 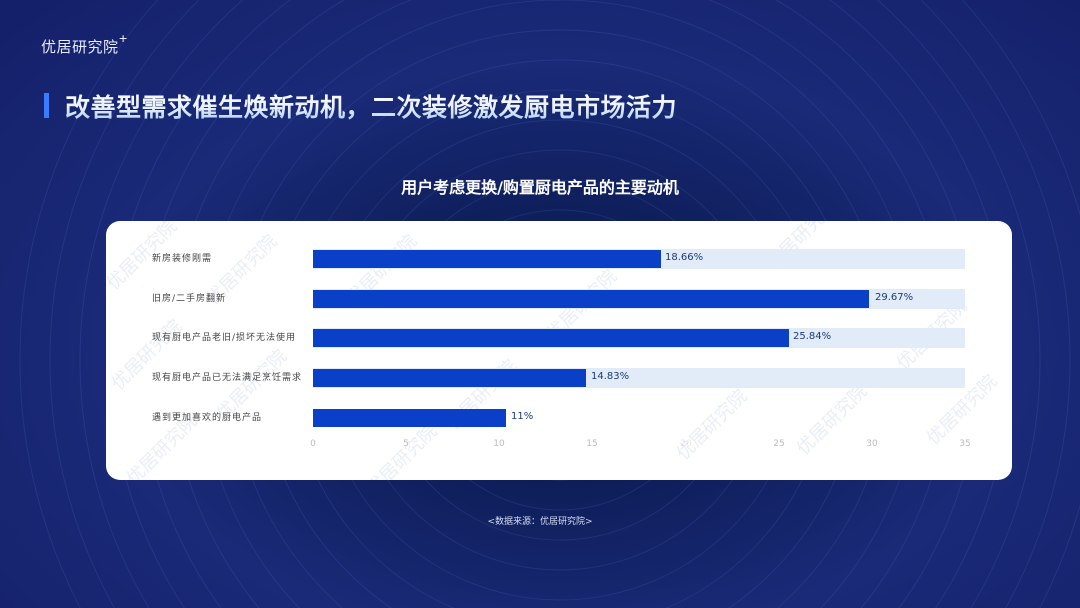 What do you see at coordinates (684, 257) in the screenshot?
I see `value-label: 18.66%` at bounding box center [684, 257].